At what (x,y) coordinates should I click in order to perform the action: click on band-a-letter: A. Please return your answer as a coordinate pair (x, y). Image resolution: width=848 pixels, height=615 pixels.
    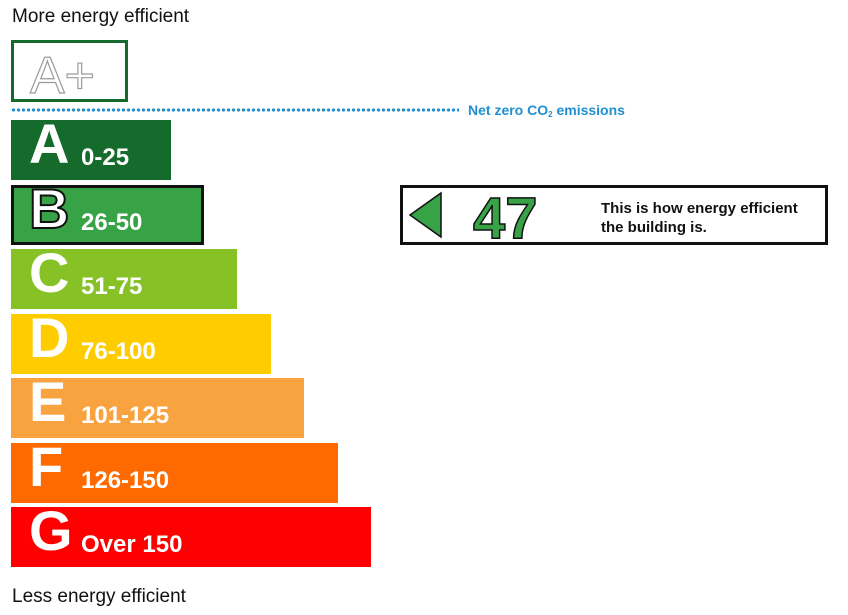
    Looking at the image, I should click on (49, 143).